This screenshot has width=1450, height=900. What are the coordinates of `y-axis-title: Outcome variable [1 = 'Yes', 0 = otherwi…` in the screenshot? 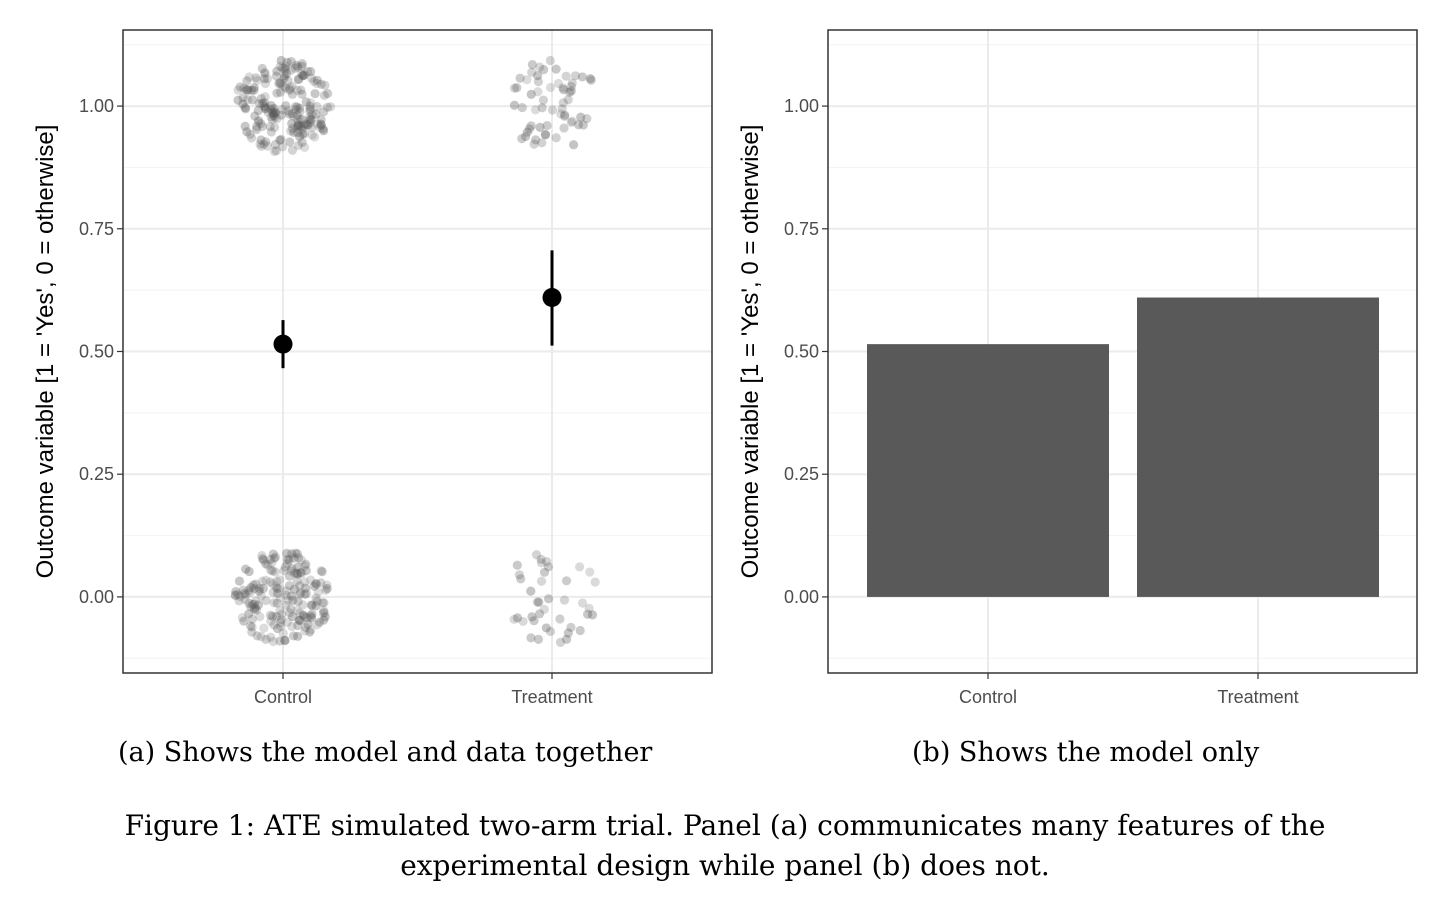 It's located at (45, 352).